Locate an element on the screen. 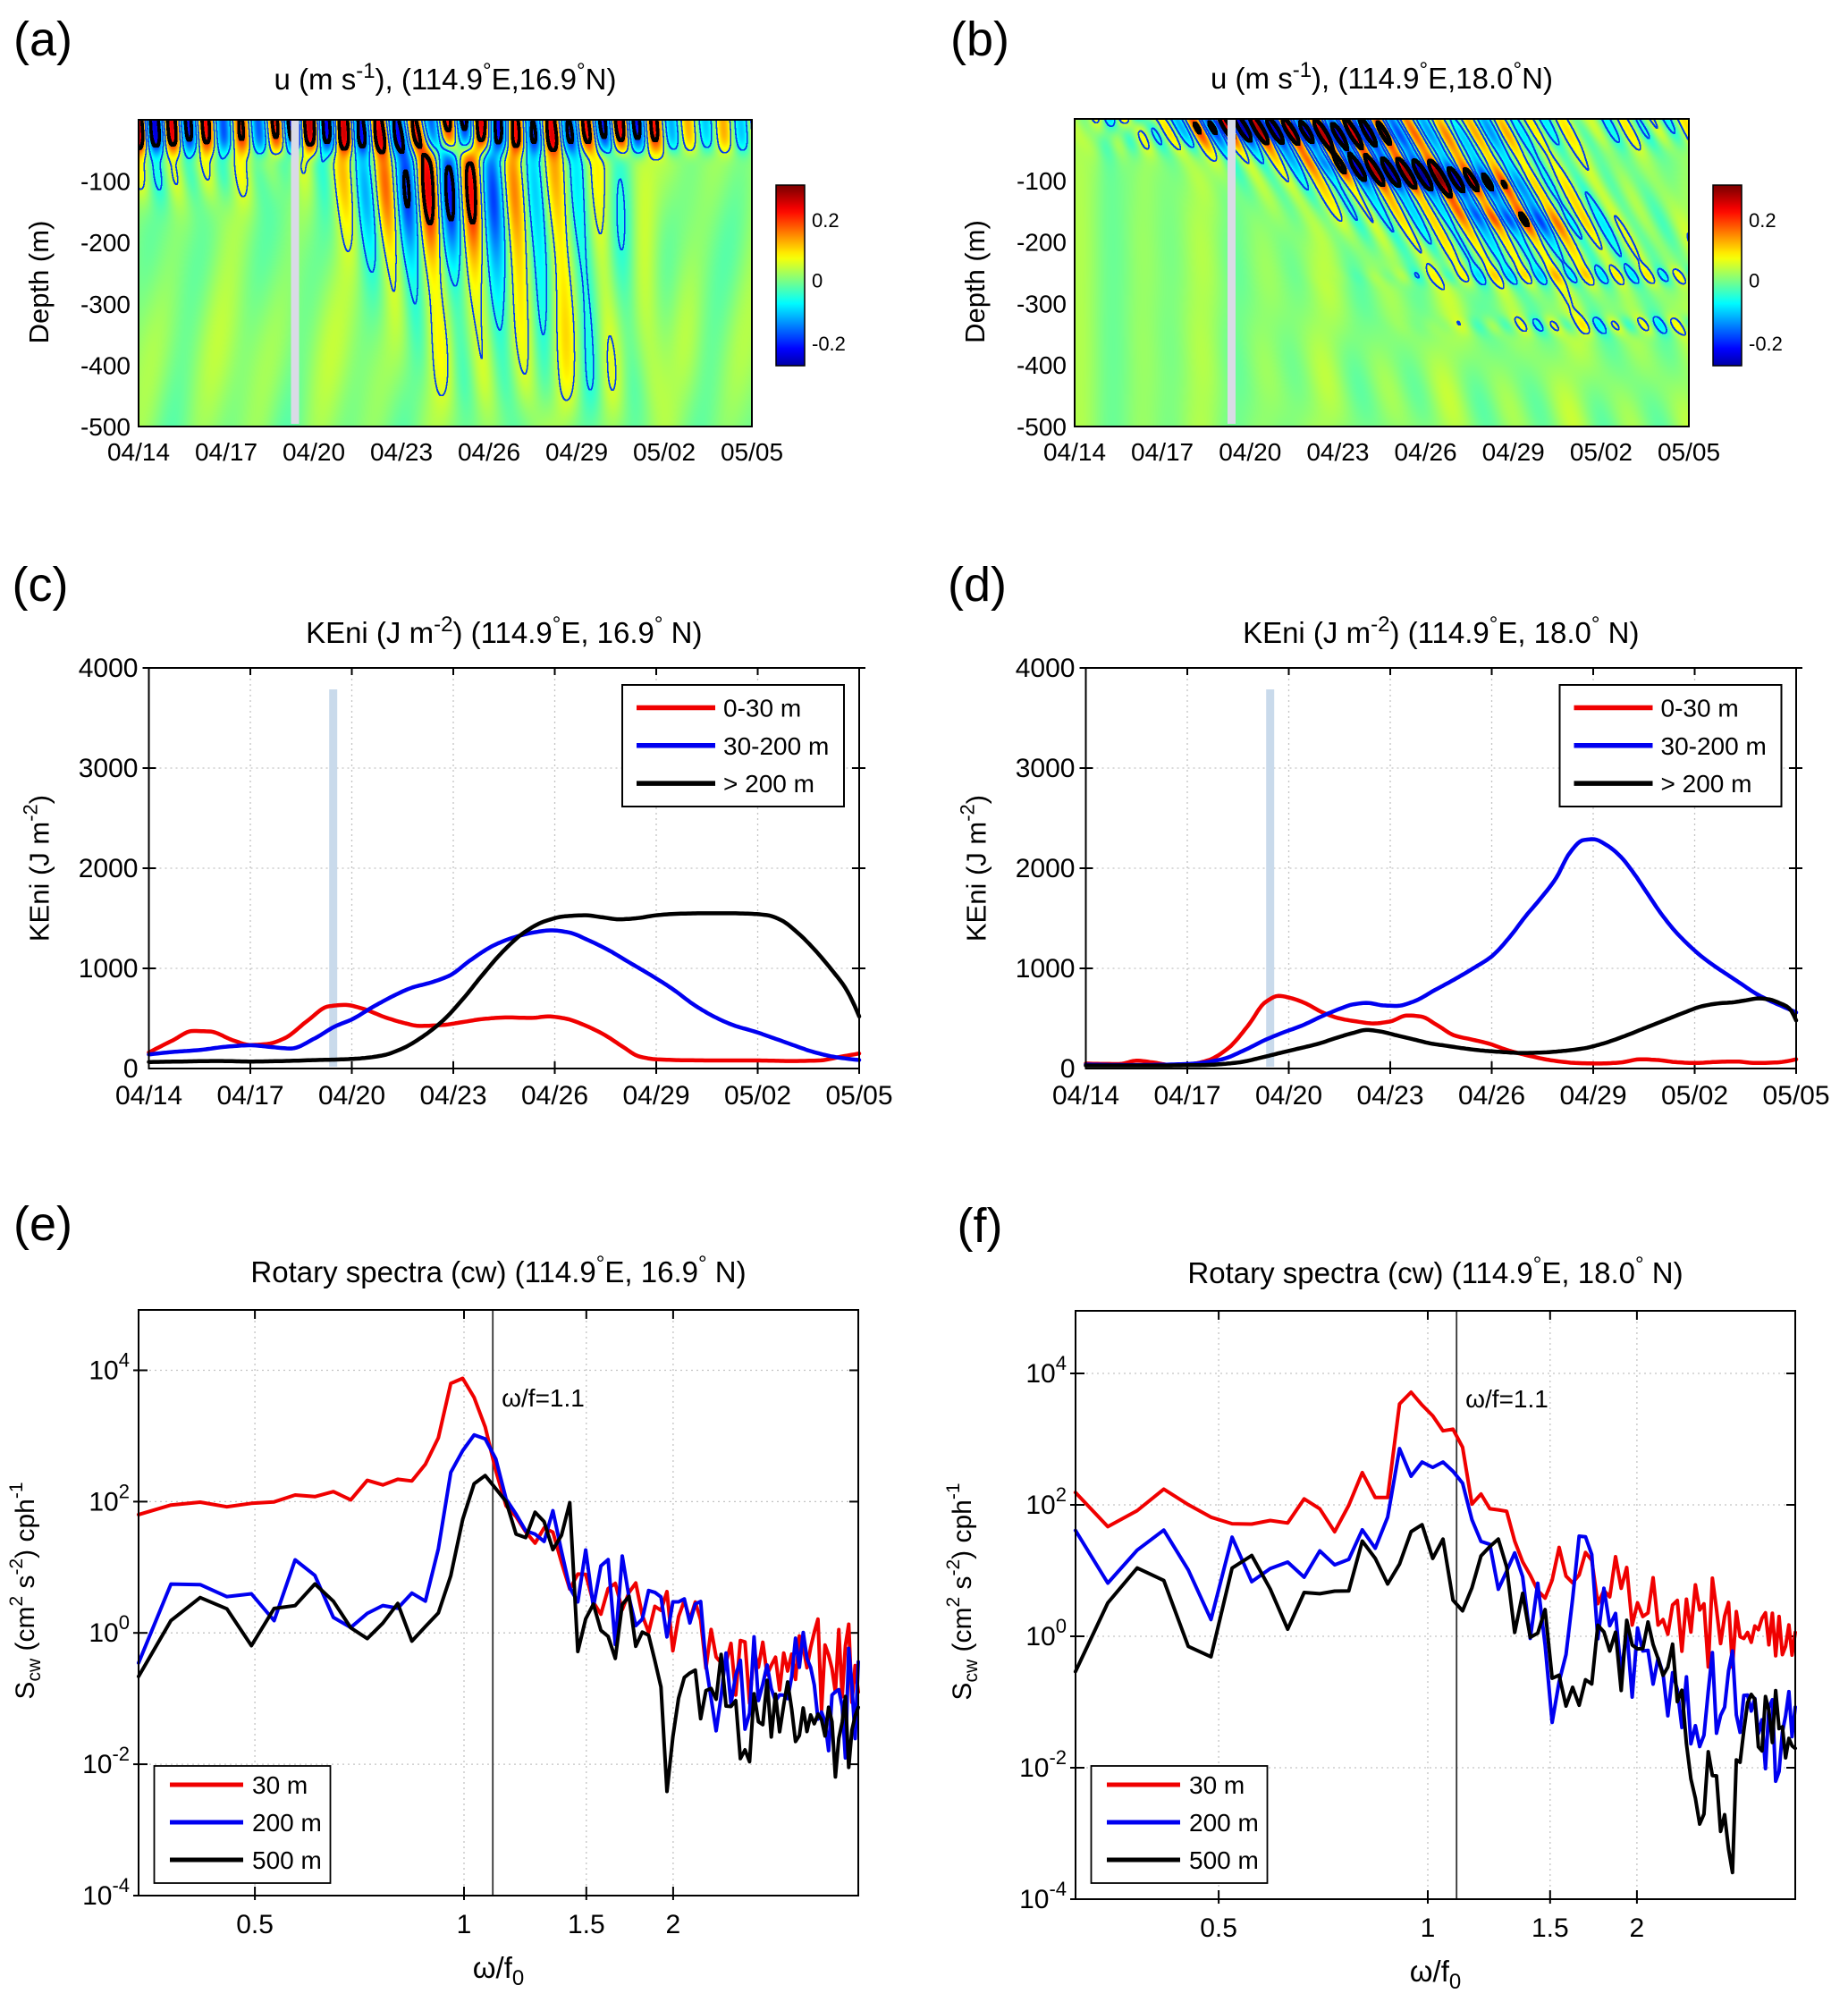  svg-text: (c) is located at coordinates (41, 585).